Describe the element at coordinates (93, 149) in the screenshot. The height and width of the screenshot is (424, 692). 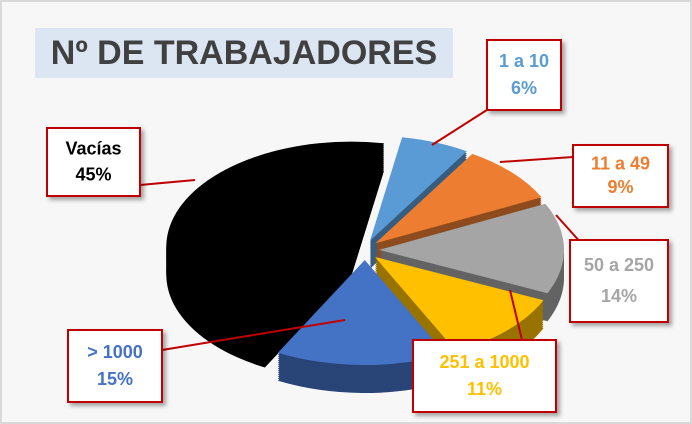
I see `category-label: Vacías` at that location.